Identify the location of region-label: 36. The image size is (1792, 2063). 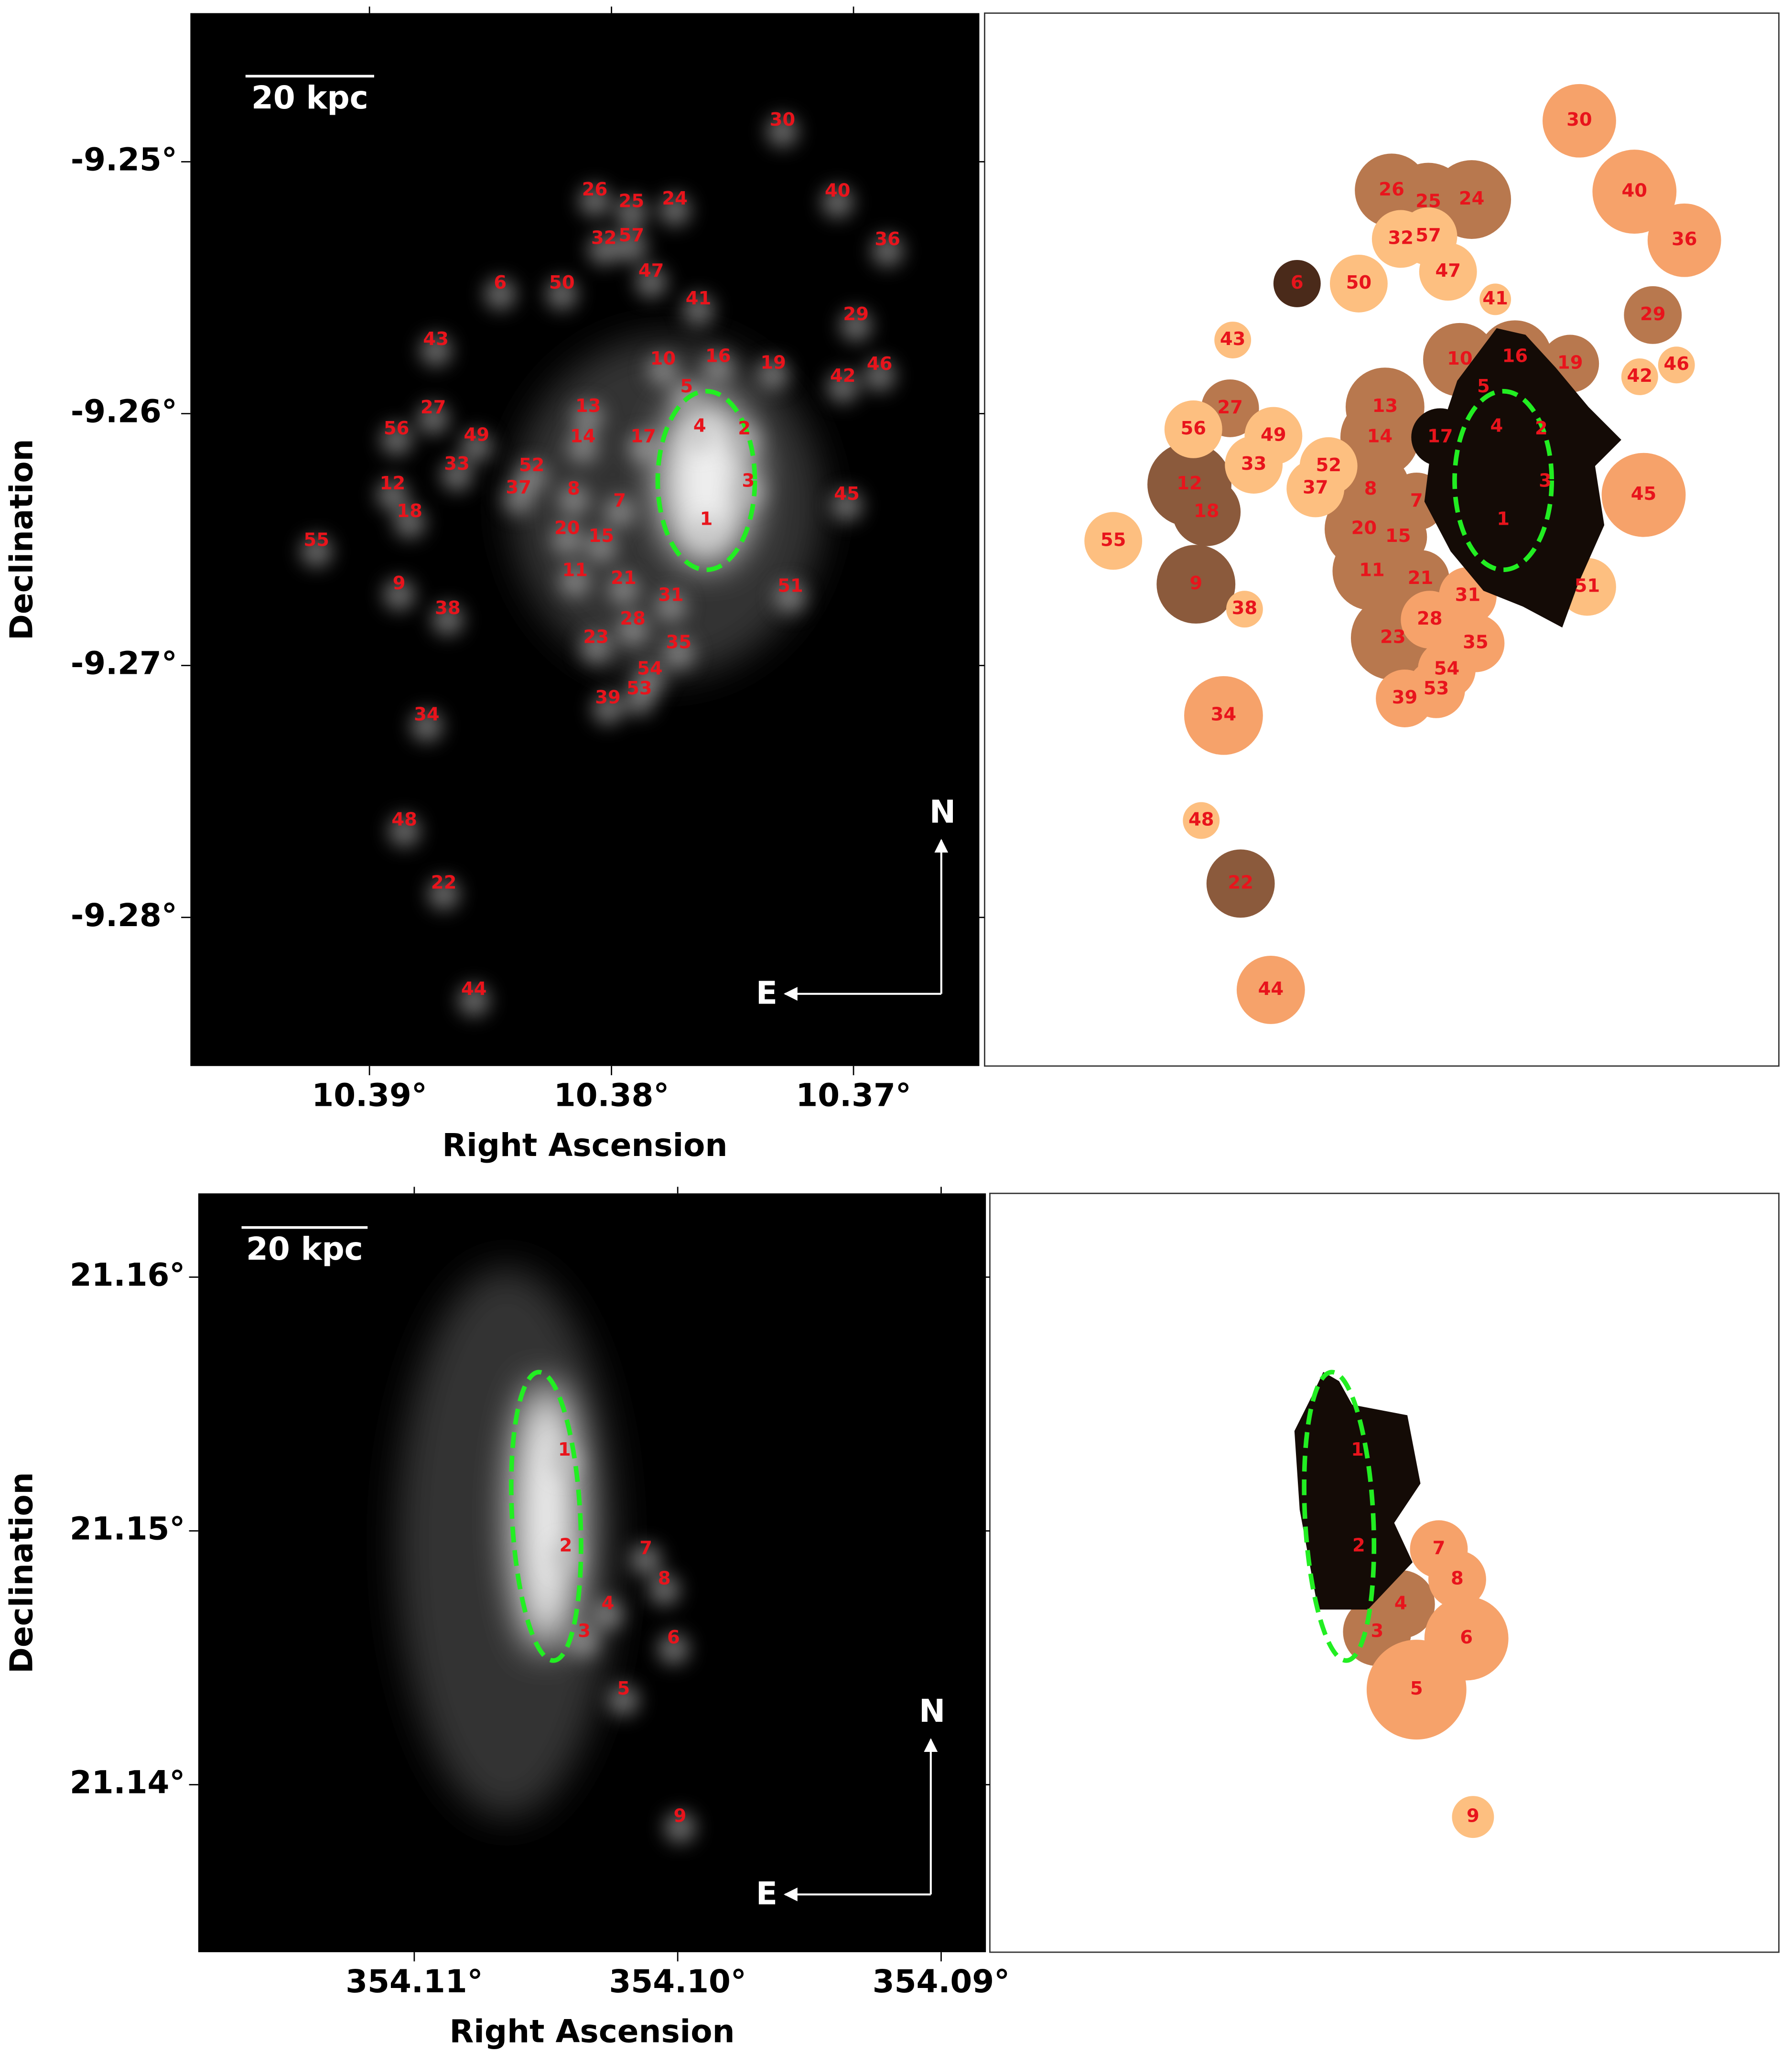
(887, 239).